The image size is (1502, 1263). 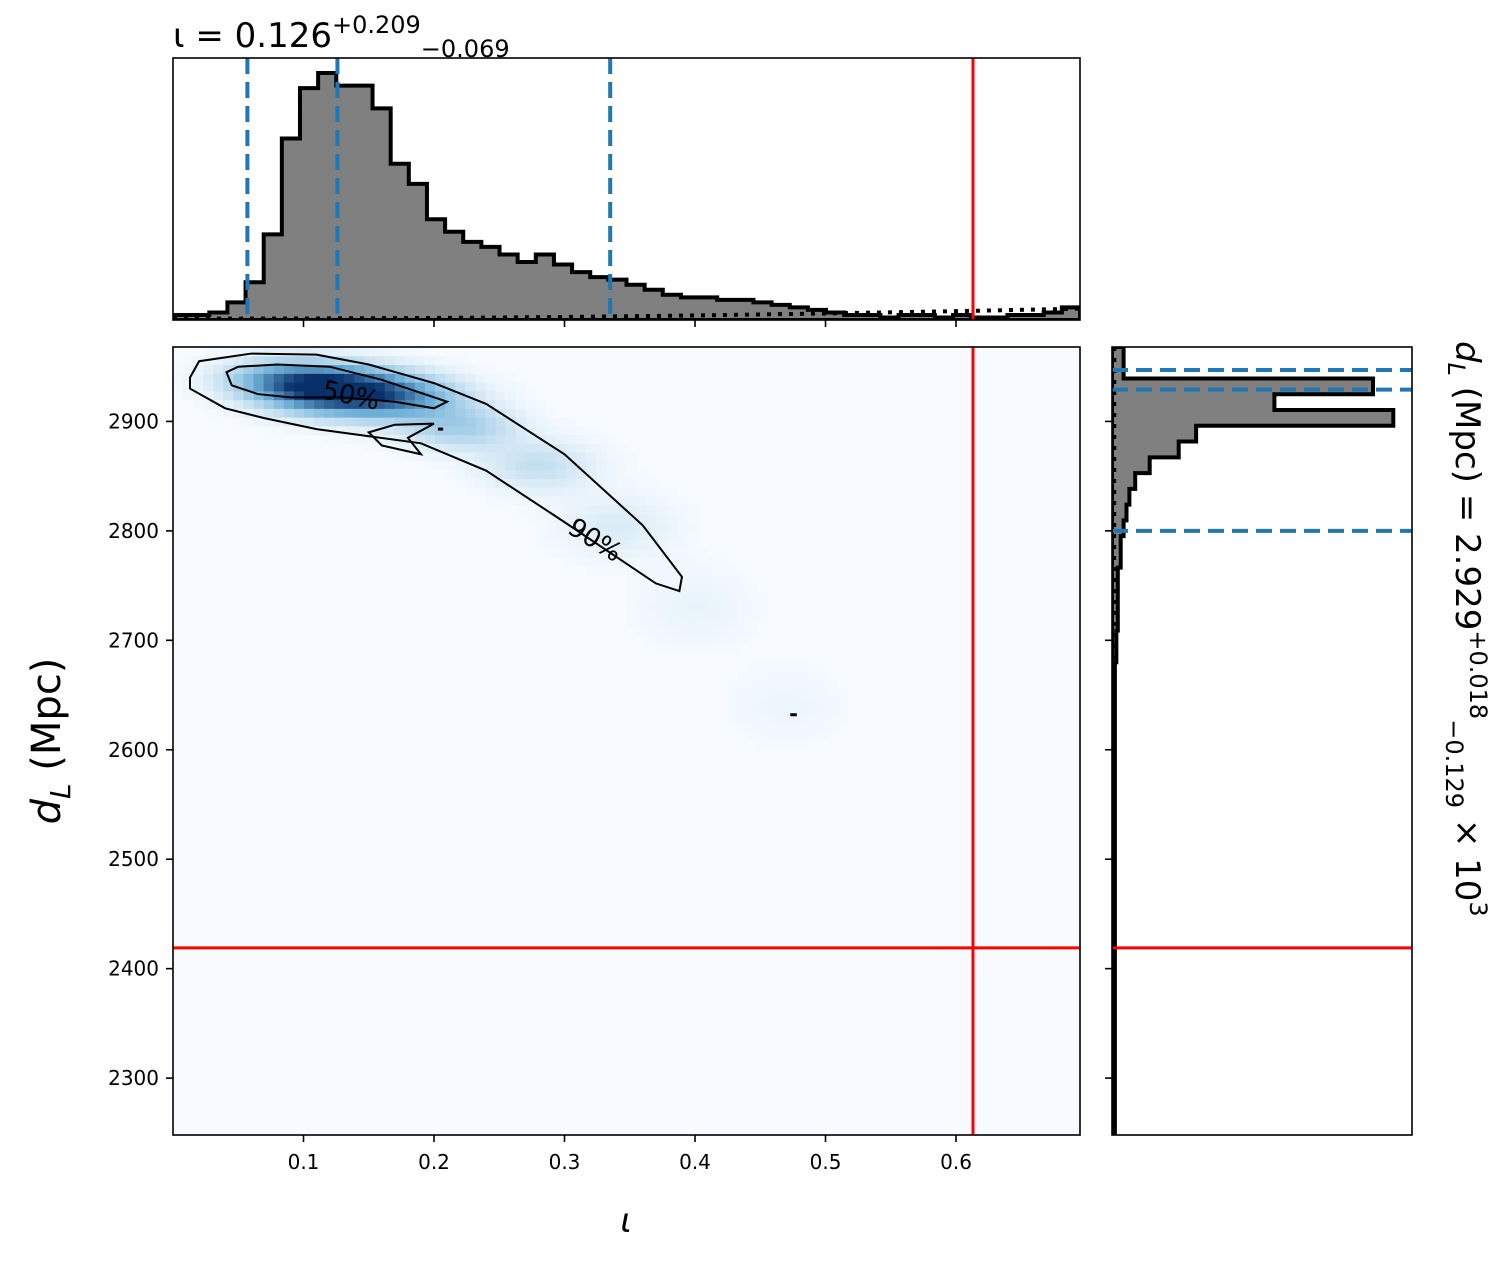 What do you see at coordinates (434, 1162) in the screenshot?
I see `x-tick-label-1: 0.2` at bounding box center [434, 1162].